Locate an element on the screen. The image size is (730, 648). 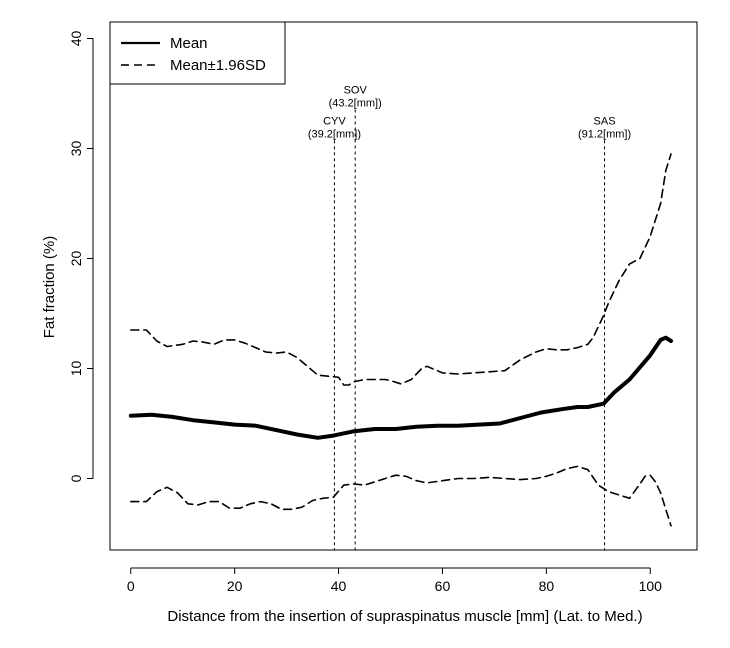
vline-label-name: CYV is located at coordinates (334, 121).